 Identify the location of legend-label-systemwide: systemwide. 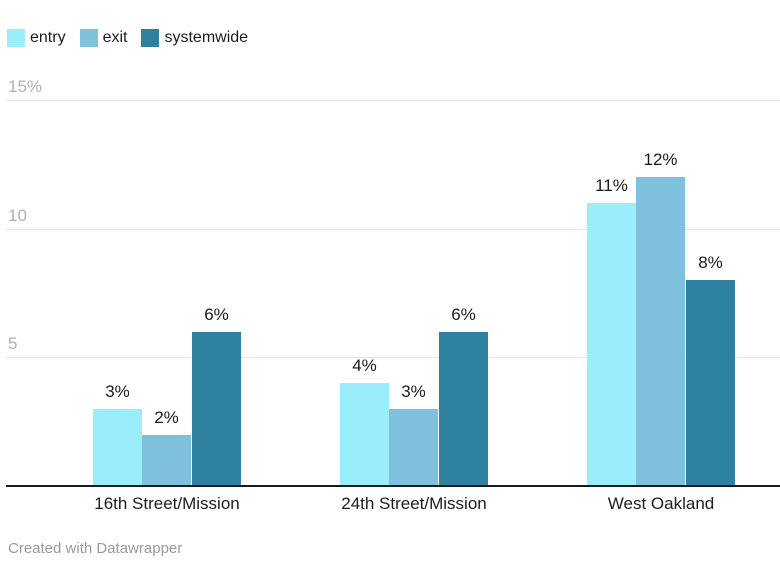
(206, 37).